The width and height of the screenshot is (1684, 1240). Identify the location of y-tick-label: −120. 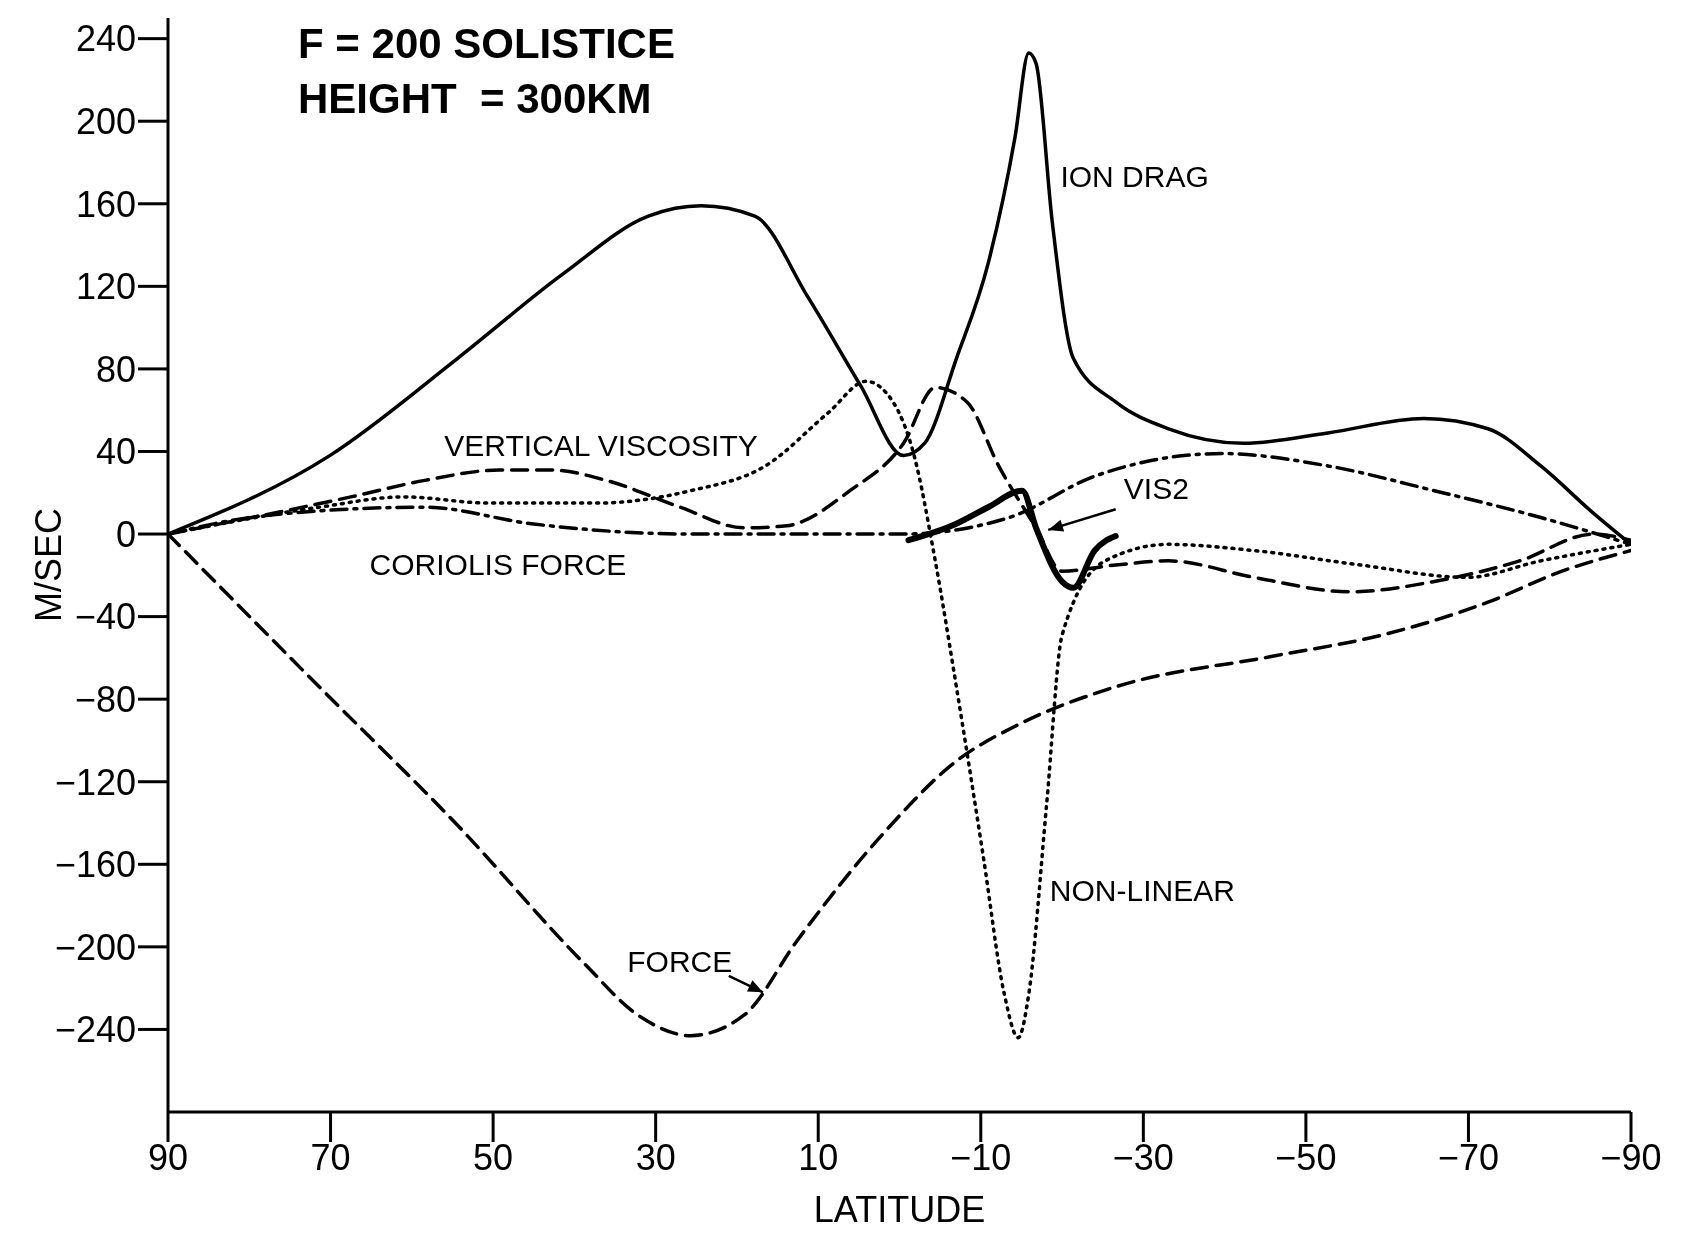
(95, 782).